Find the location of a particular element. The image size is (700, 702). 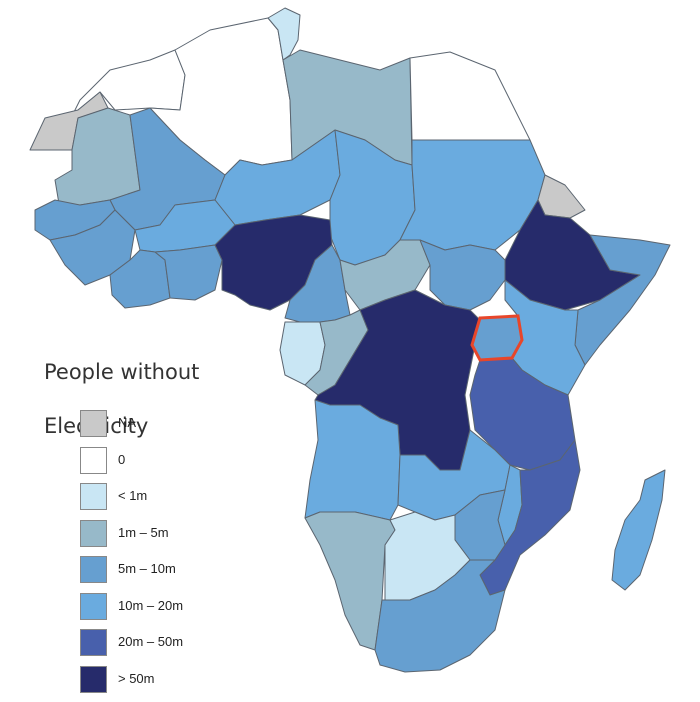

legend-label: 20m – 50m is located at coordinates (151, 641).